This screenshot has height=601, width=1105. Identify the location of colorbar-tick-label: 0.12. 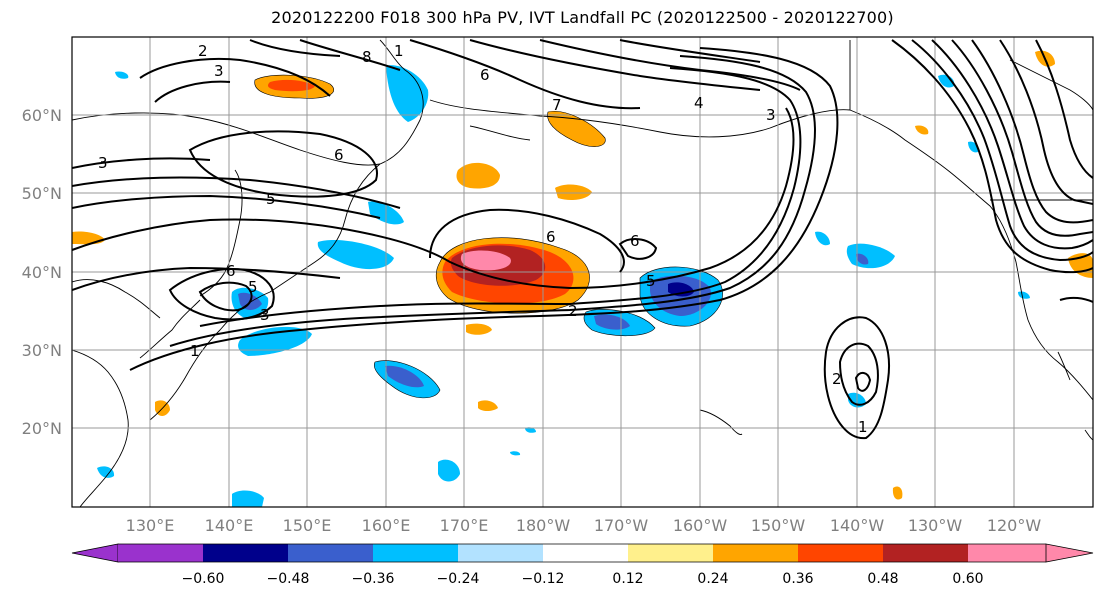
(627, 579).